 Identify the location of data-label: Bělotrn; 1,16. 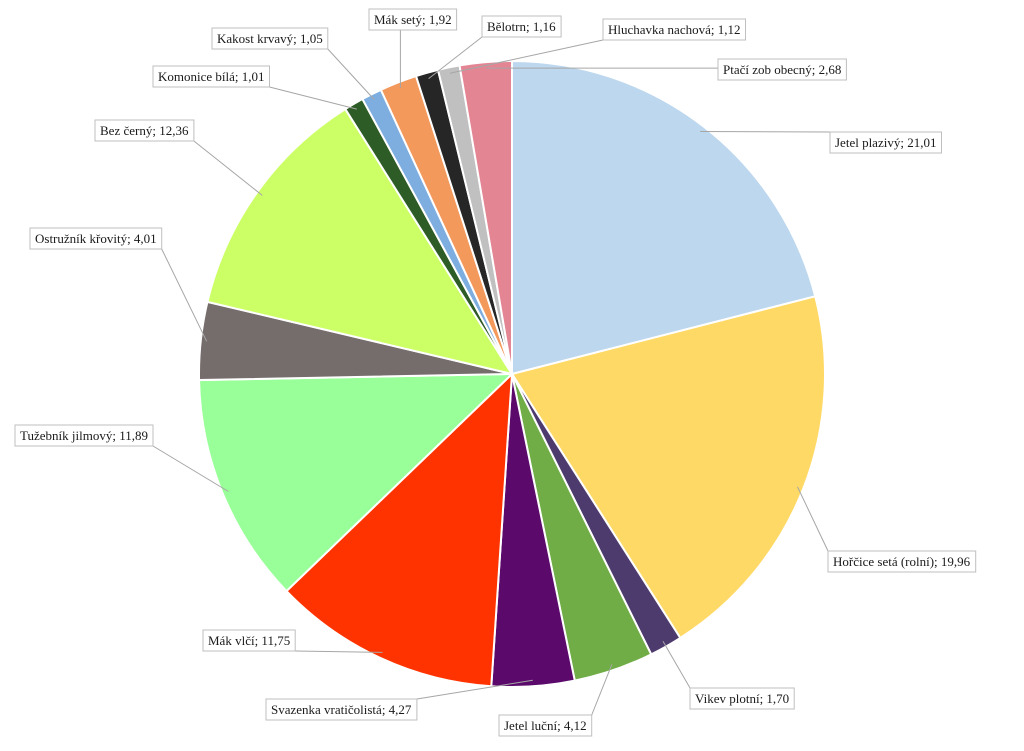
(521, 26).